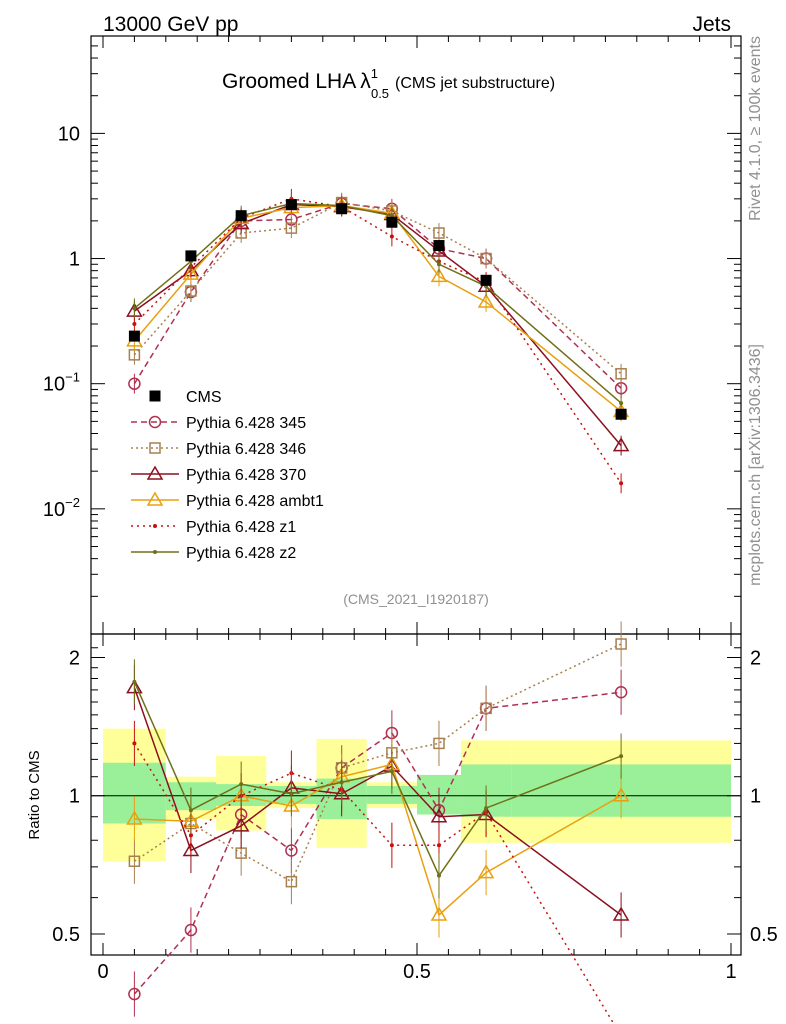 The image size is (786, 1024). What do you see at coordinates (61, 508) in the screenshot?
I see `main-y-tick-label: 10⁻²` at bounding box center [61, 508].